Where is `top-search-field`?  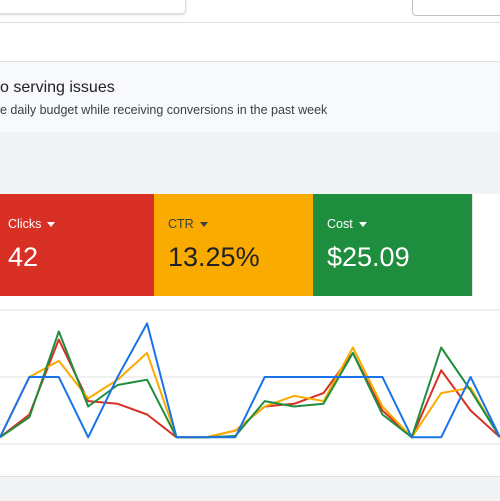 top-search-field is located at coordinates (93, 7).